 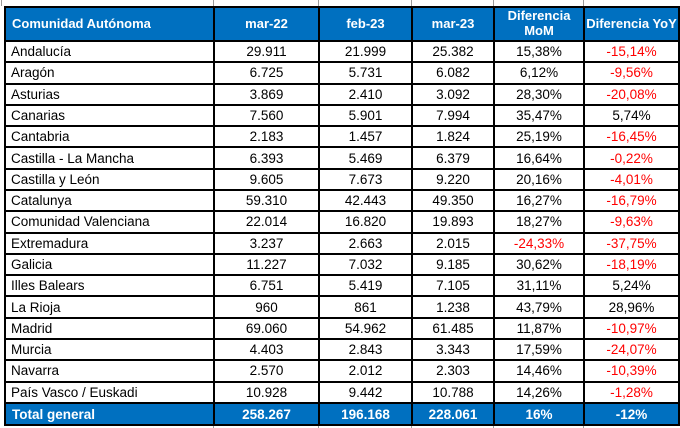 I want to click on mar23-cell: 61.485, so click(x=453, y=328).